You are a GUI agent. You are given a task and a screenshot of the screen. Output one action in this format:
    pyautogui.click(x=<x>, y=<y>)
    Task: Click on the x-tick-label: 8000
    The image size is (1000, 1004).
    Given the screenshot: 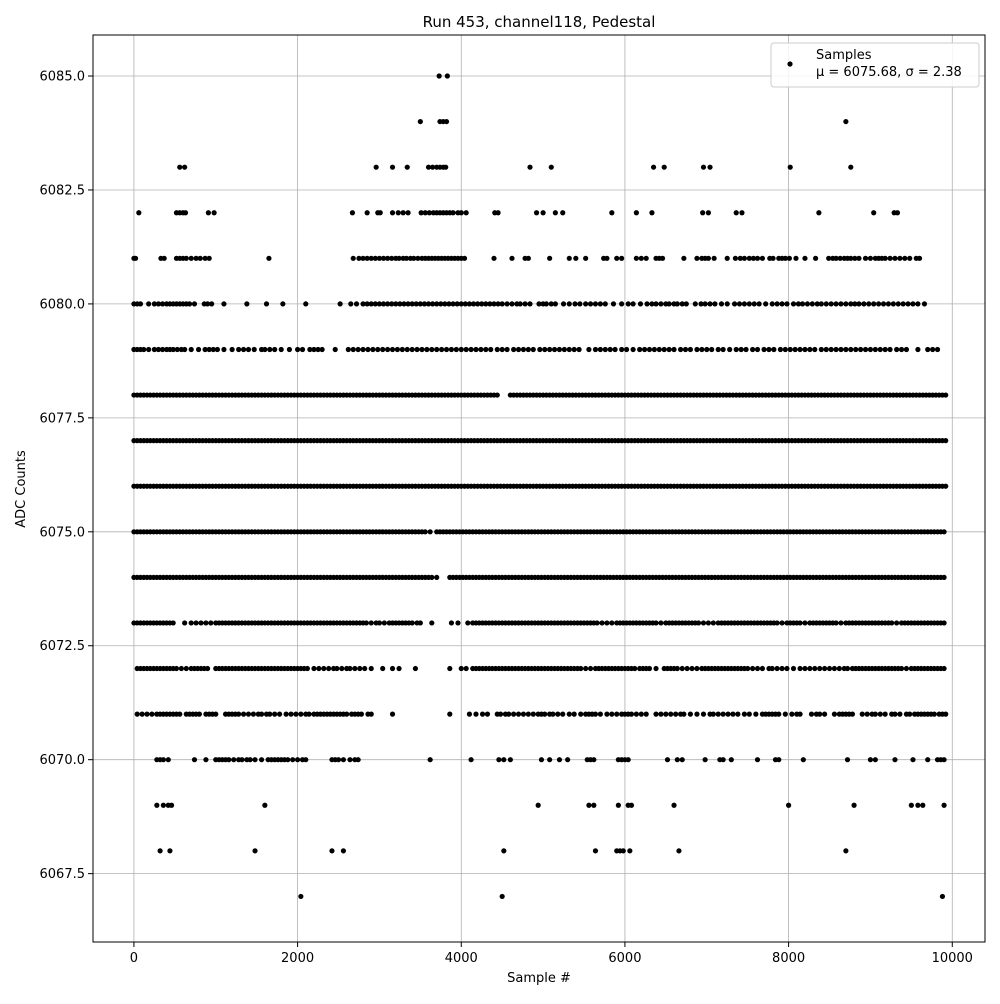 What is the action you would take?
    pyautogui.click(x=788, y=958)
    